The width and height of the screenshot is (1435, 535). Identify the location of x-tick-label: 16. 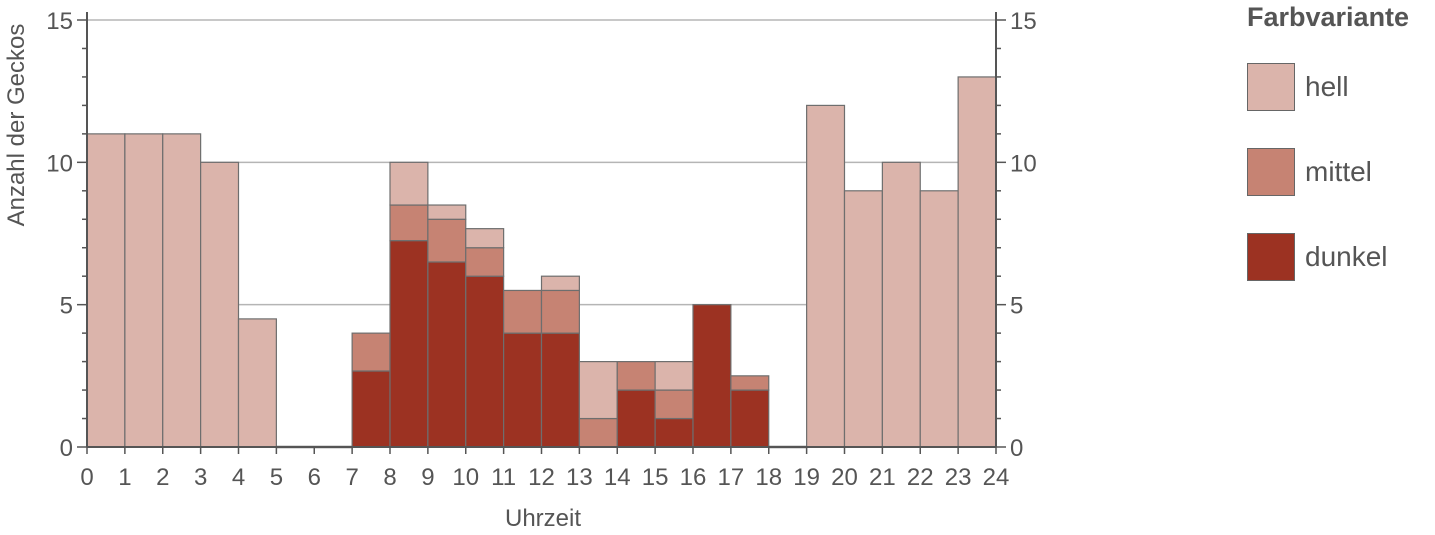
(693, 477).